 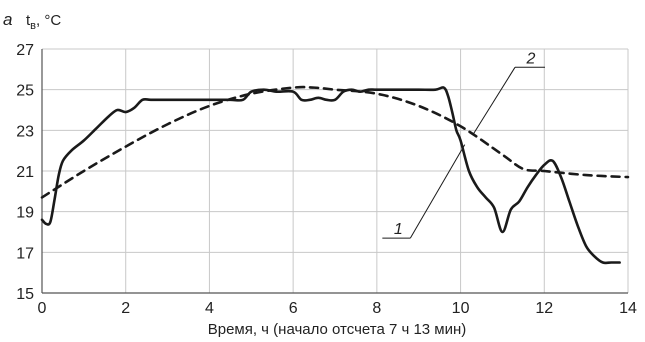 I want to click on y-tick-label: 21, so click(x=25, y=172).